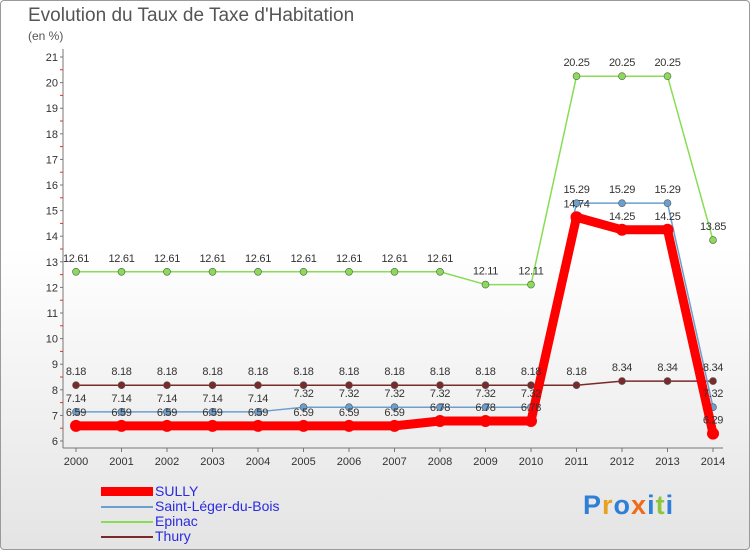  Describe the element at coordinates (52, 160) in the screenshot. I see `y-tick-label: 17` at that location.